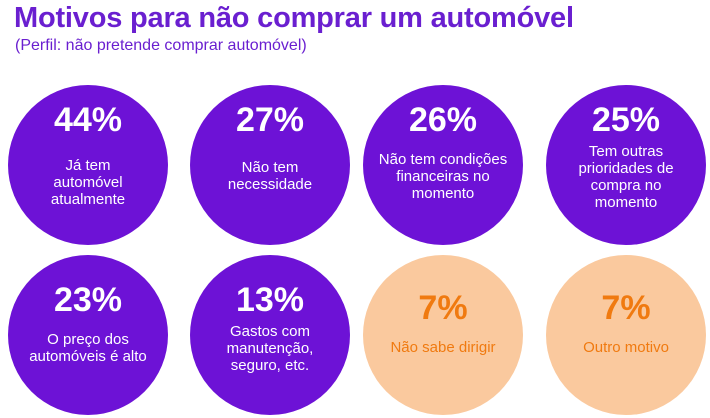 The width and height of the screenshot is (710, 418). What do you see at coordinates (88, 348) in the screenshot?
I see `reason-label: O preço dos automóveis é alto` at bounding box center [88, 348].